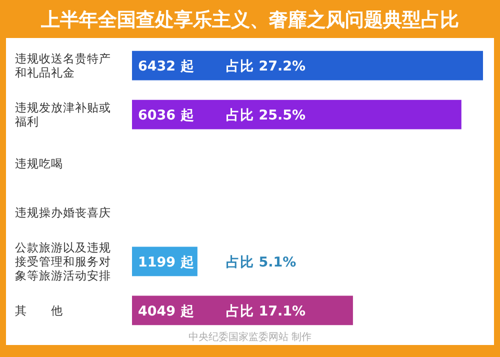 This screenshot has height=357, width=500. Describe the element at coordinates (266, 311) in the screenshot. I see `annotation: 占比 17.1%` at that location.